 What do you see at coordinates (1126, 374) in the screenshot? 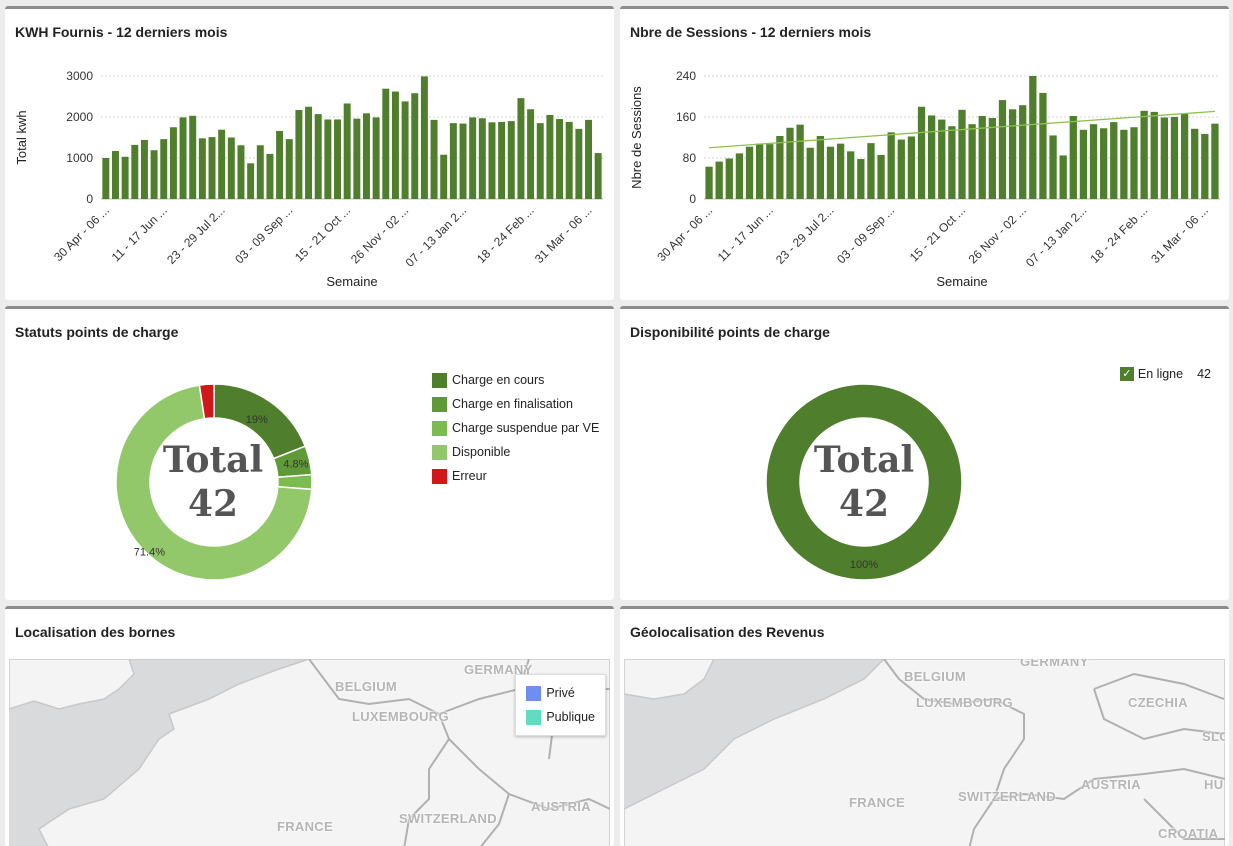
I see `checkbox-icon: ✓` at bounding box center [1126, 374].